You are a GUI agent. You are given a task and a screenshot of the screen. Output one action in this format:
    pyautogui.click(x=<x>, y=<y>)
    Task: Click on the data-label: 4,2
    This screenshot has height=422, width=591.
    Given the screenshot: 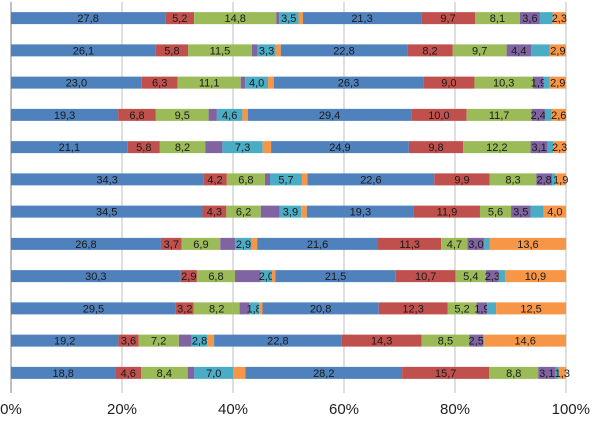 What is the action you would take?
    pyautogui.click(x=214, y=180)
    